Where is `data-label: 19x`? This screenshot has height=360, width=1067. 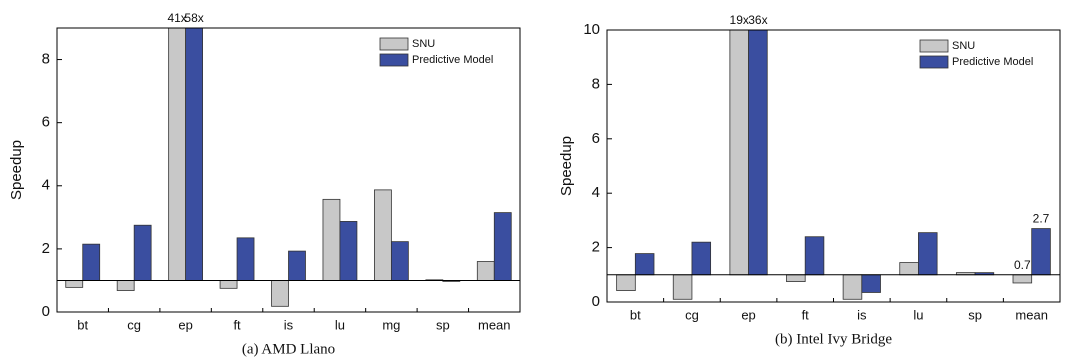
data-label: 19x is located at coordinates (739, 20).